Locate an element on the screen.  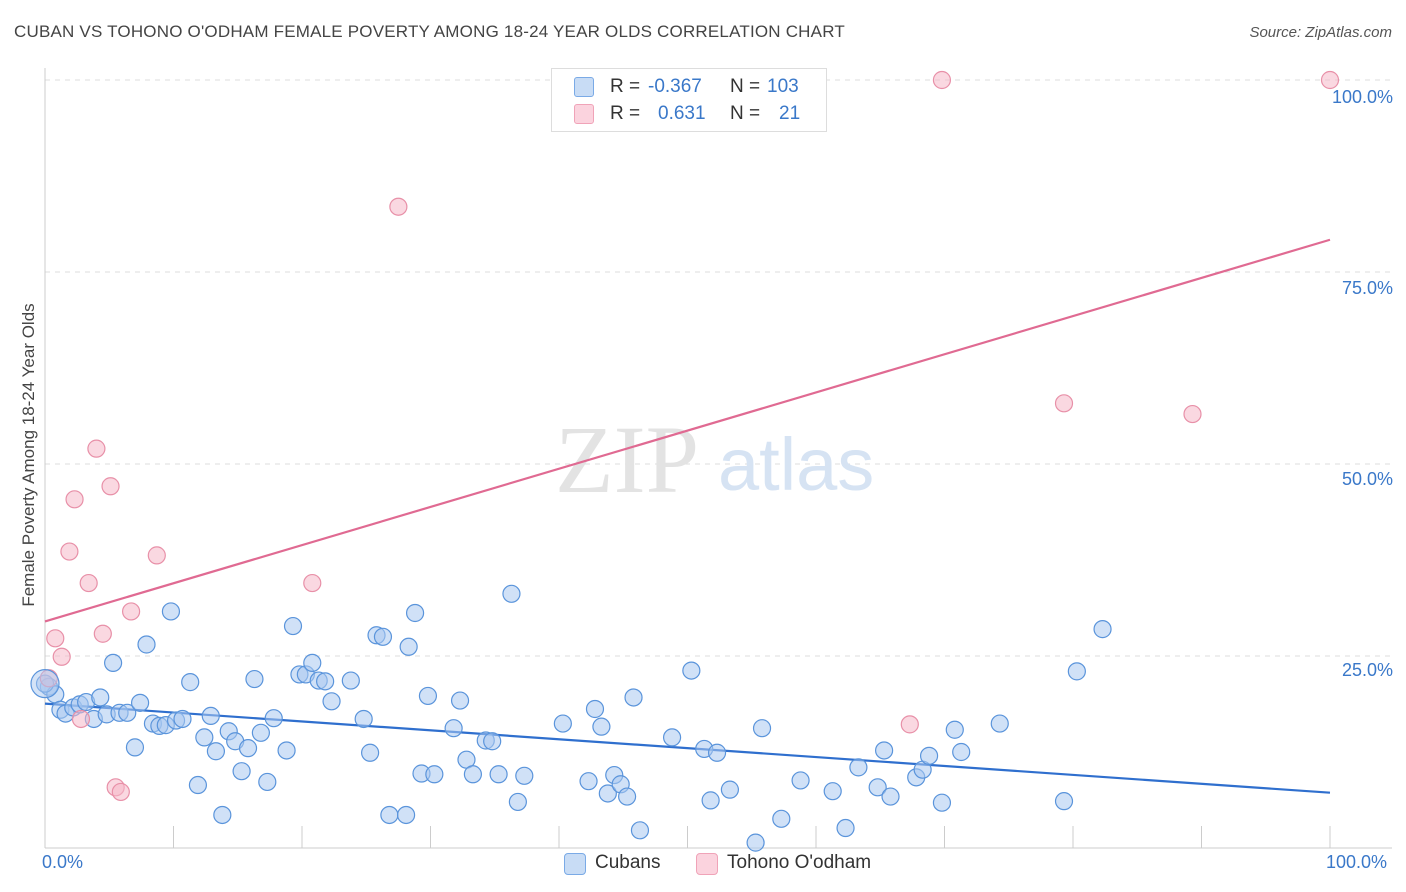
point-cubans-large is located at coordinates (45, 684).